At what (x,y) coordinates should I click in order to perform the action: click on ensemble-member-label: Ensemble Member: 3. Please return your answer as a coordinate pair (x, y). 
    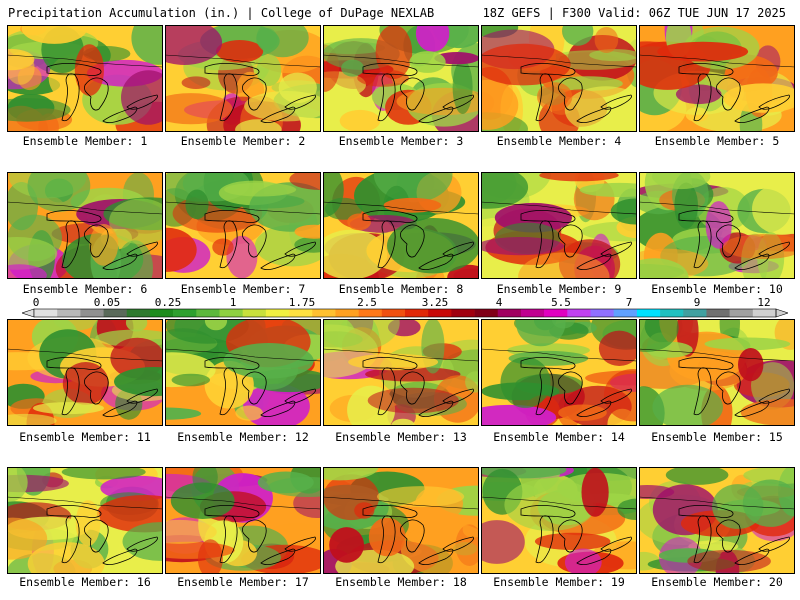
    Looking at the image, I should click on (401, 141).